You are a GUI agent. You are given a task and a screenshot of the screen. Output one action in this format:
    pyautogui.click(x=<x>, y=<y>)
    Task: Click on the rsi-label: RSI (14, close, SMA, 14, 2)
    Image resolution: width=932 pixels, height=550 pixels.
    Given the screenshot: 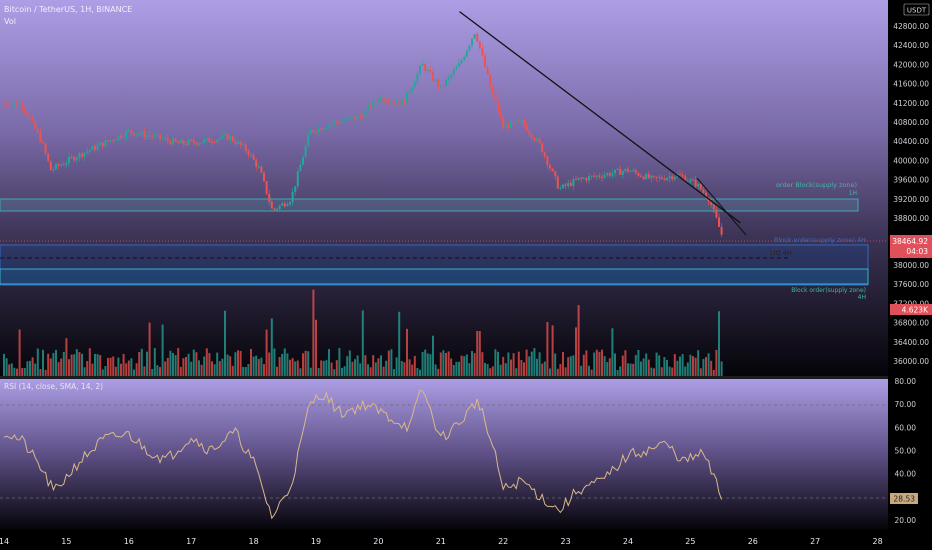 What is the action you would take?
    pyautogui.click(x=53, y=386)
    